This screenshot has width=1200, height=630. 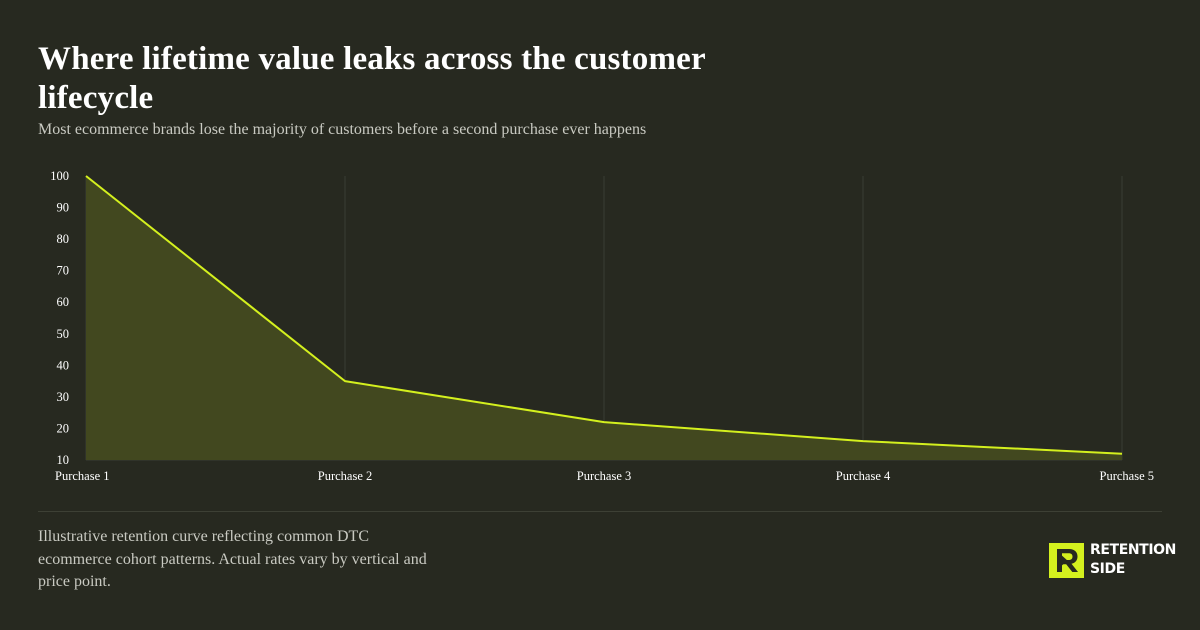 What do you see at coordinates (63, 334) in the screenshot?
I see `y-tick-label: 50` at bounding box center [63, 334].